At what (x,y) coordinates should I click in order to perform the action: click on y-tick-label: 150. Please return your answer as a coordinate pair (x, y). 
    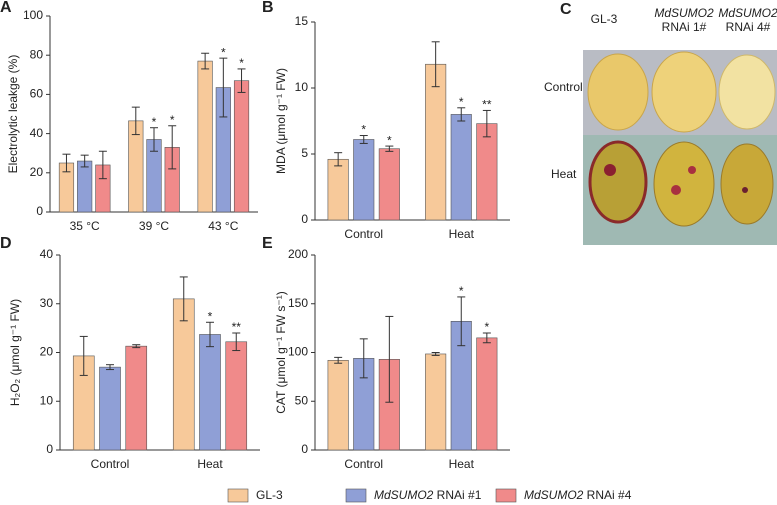
    Looking at the image, I should click on (298, 303).